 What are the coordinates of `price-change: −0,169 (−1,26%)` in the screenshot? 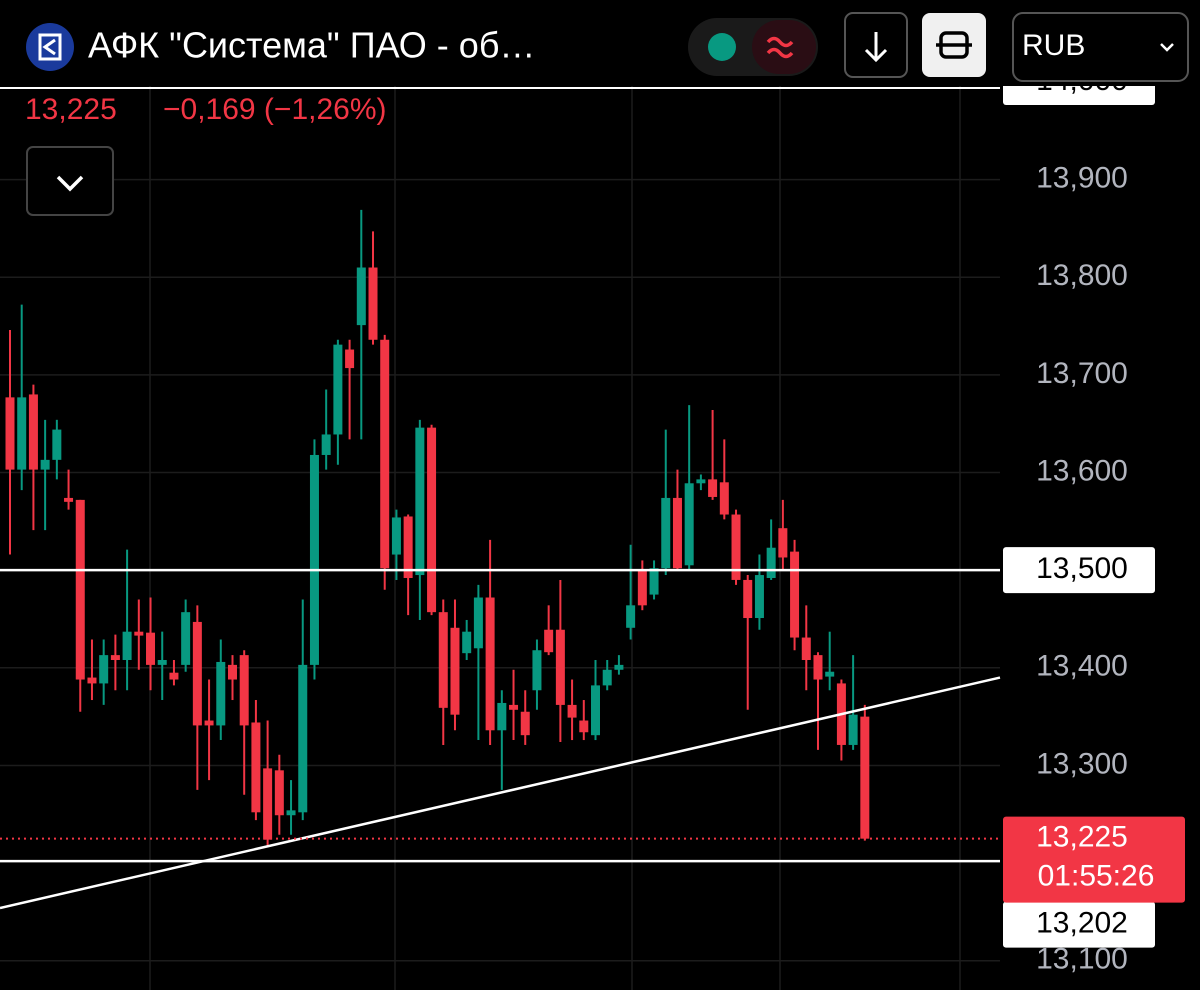 It's located at (275, 109).